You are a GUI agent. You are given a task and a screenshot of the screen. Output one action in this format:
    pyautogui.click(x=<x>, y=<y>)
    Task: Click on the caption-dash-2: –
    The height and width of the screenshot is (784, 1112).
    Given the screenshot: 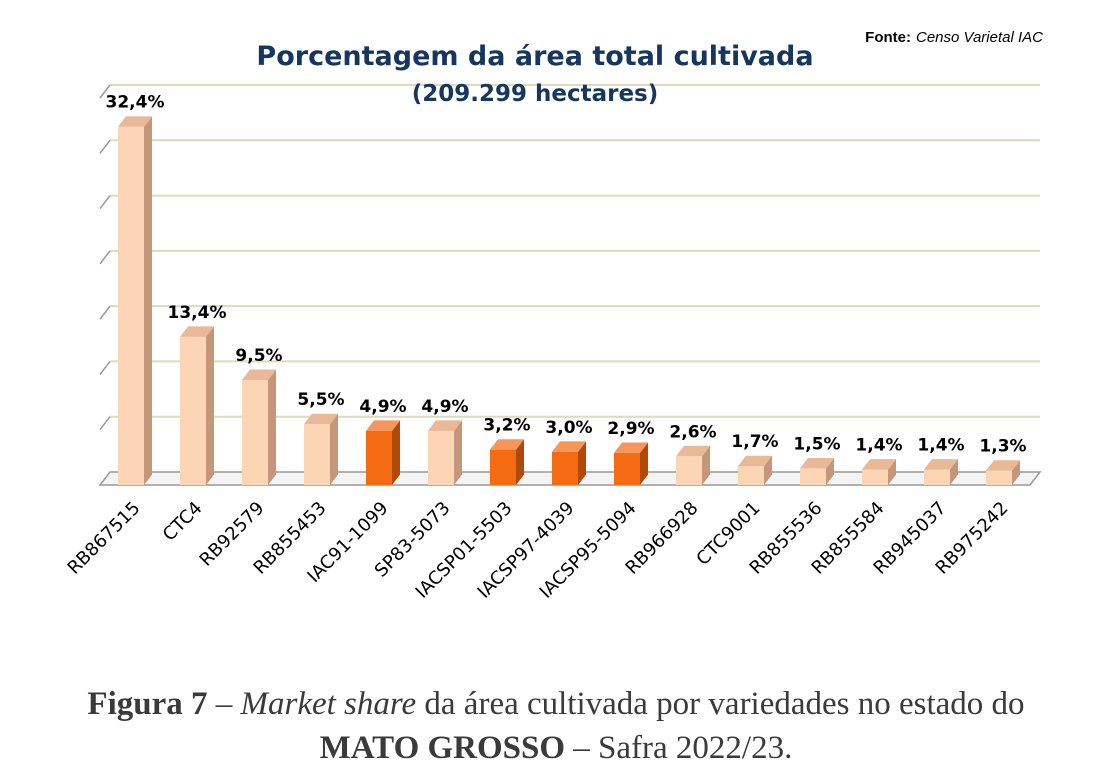 What is the action you would take?
    pyautogui.click(x=582, y=748)
    